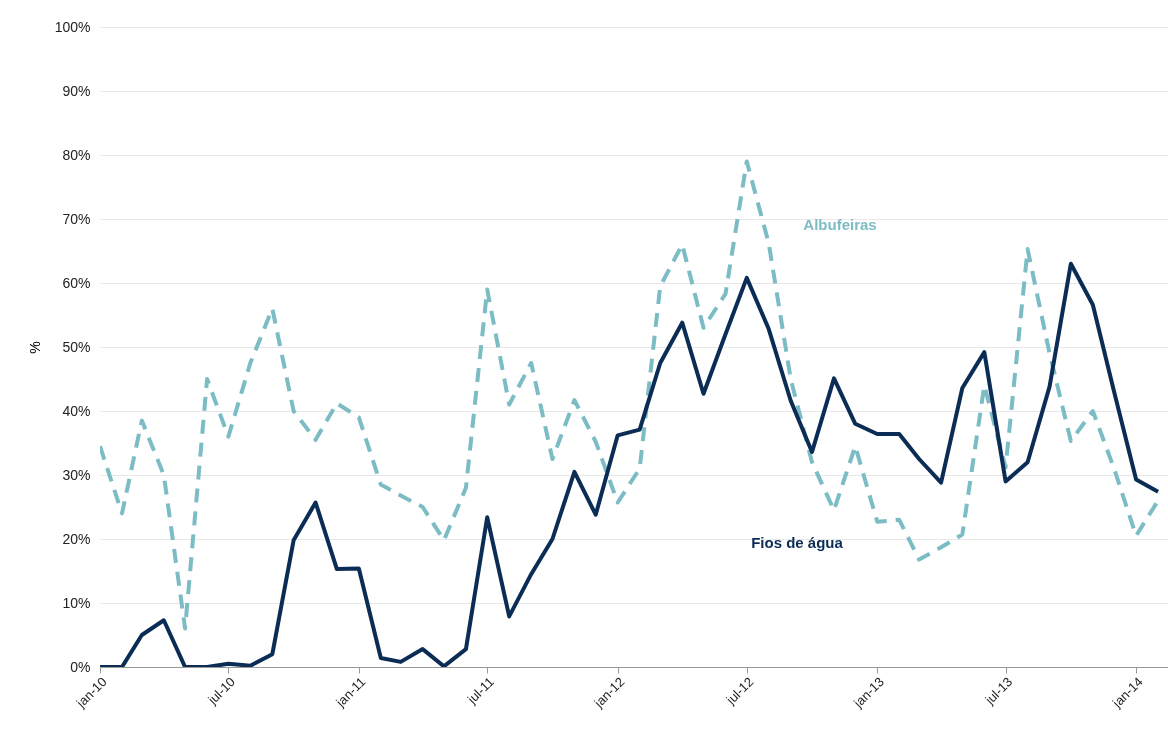 The image size is (1168, 731). What do you see at coordinates (80, 666) in the screenshot?
I see `y-tick-label: 0%` at bounding box center [80, 666].